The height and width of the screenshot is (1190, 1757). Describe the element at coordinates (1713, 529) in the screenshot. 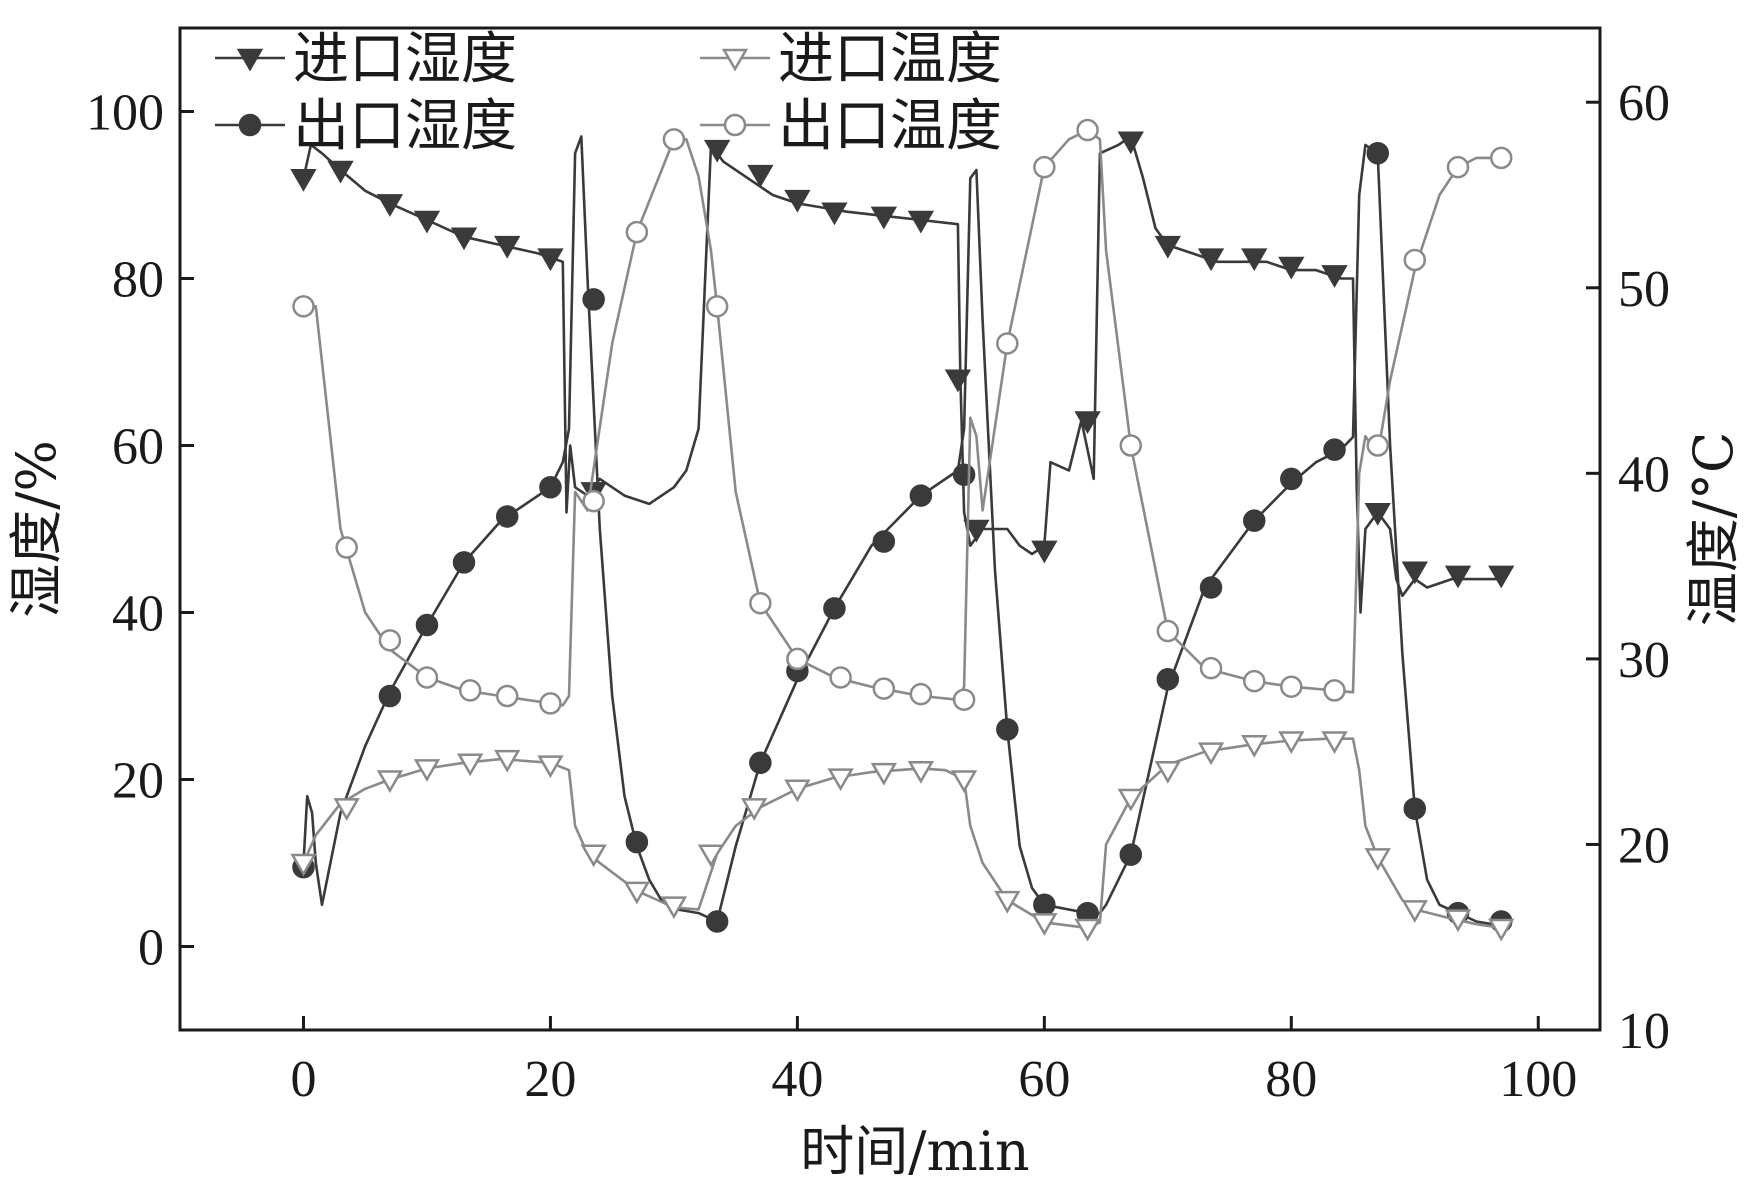

I see `y-axis-title-right: 温度/°C` at that location.